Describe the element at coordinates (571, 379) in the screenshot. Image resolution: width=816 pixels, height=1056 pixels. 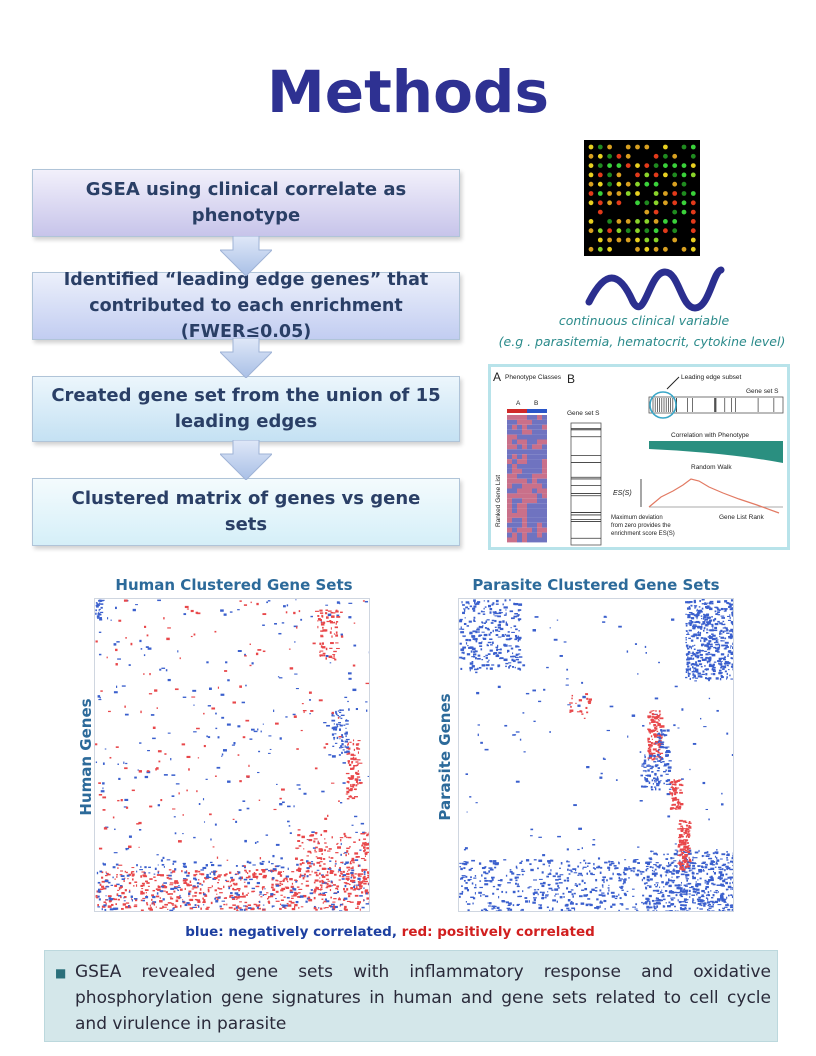
I see `panel-b-label: B` at that location.